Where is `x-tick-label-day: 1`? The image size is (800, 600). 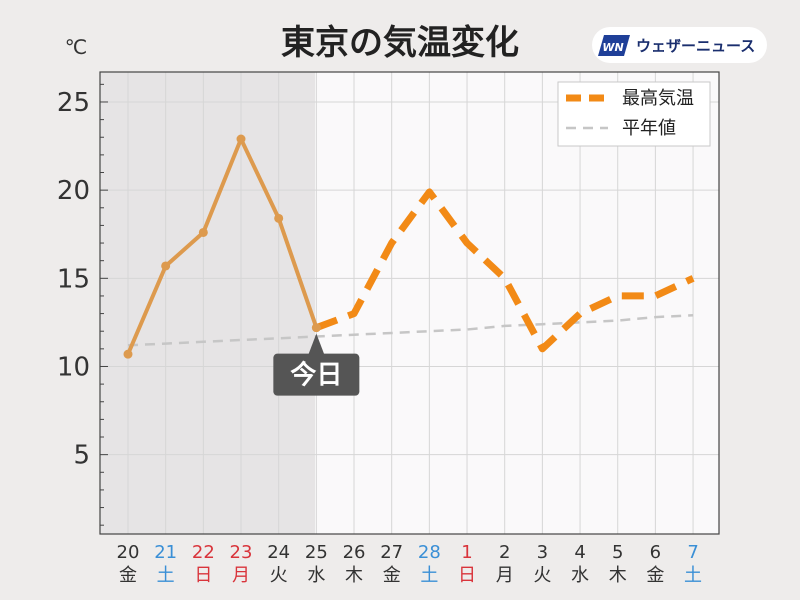
x-tick-label-day: 1 is located at coordinates (466, 552).